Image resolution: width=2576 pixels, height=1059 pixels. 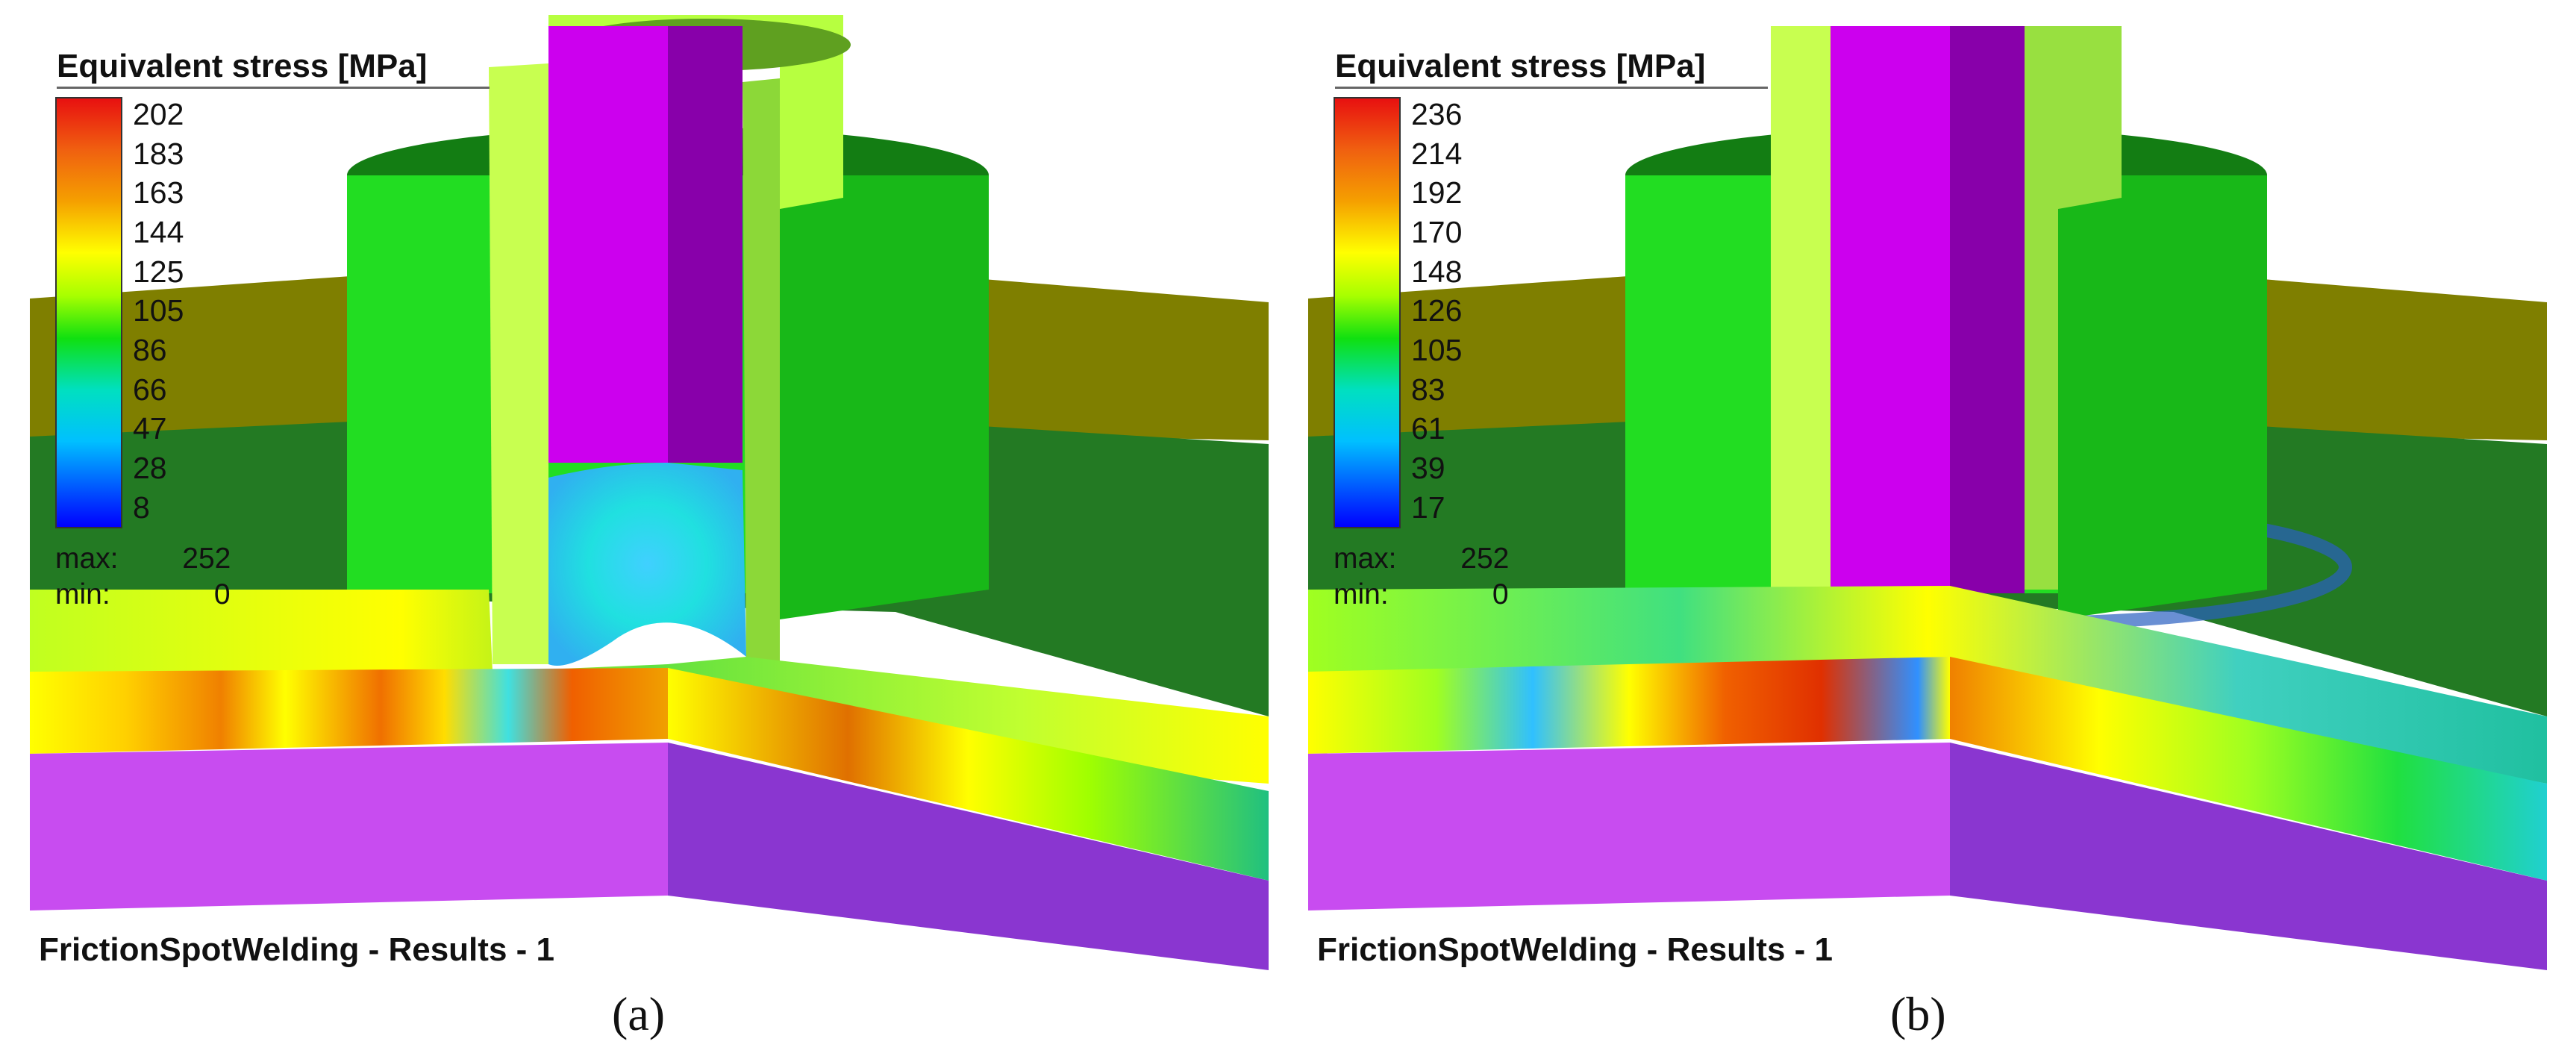 What do you see at coordinates (141, 508) in the screenshot?
I see `tick-label: 8` at bounding box center [141, 508].